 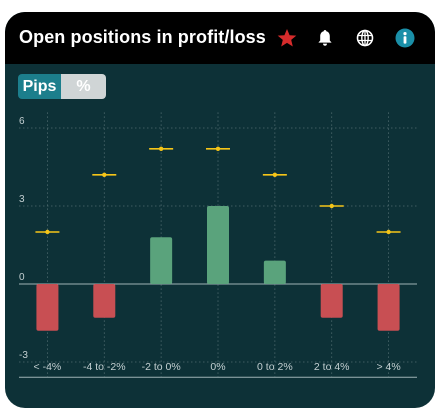 I want to click on globe-icon, so click(x=365, y=38).